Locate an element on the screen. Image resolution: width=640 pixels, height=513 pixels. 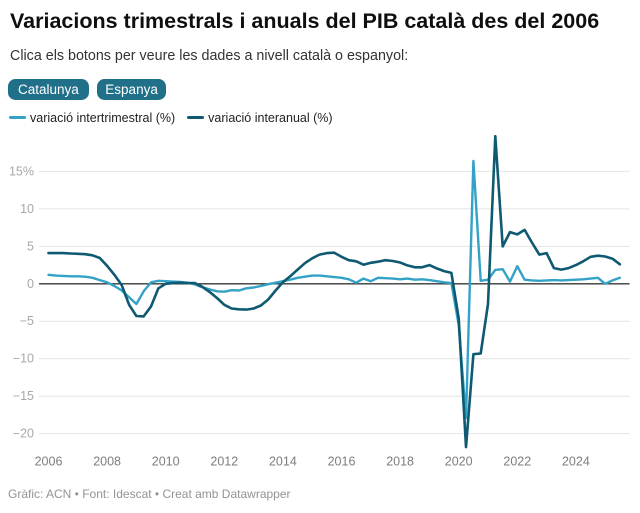
svg-text: 2014 is located at coordinates (283, 462).